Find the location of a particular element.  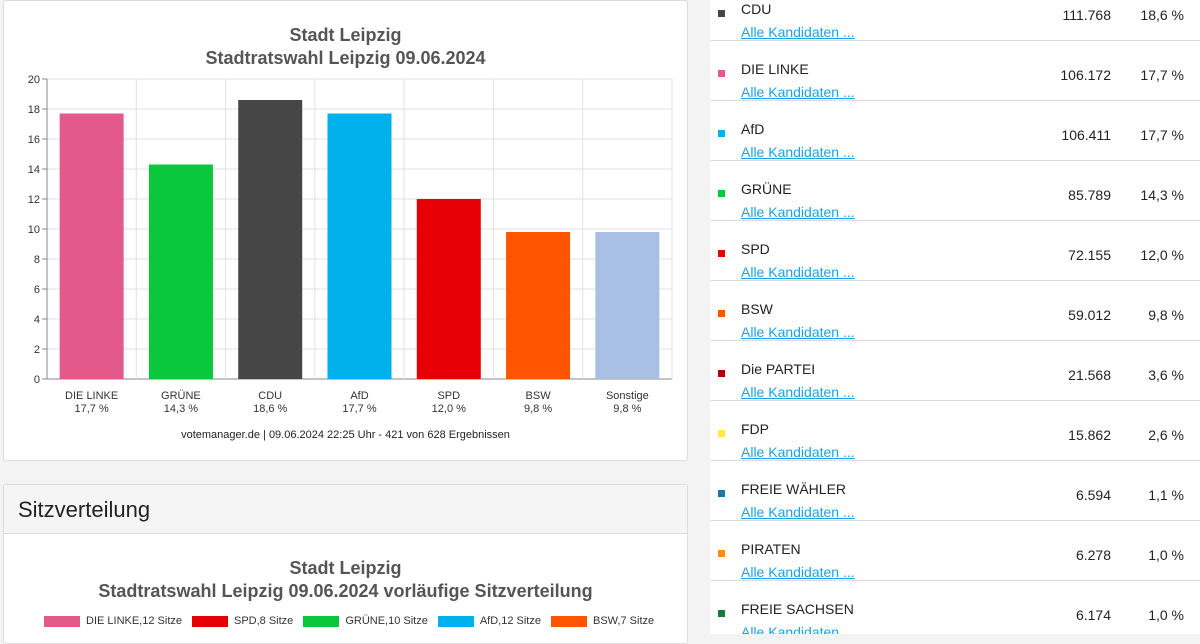

party-name: Die PARTEI is located at coordinates (778, 369).